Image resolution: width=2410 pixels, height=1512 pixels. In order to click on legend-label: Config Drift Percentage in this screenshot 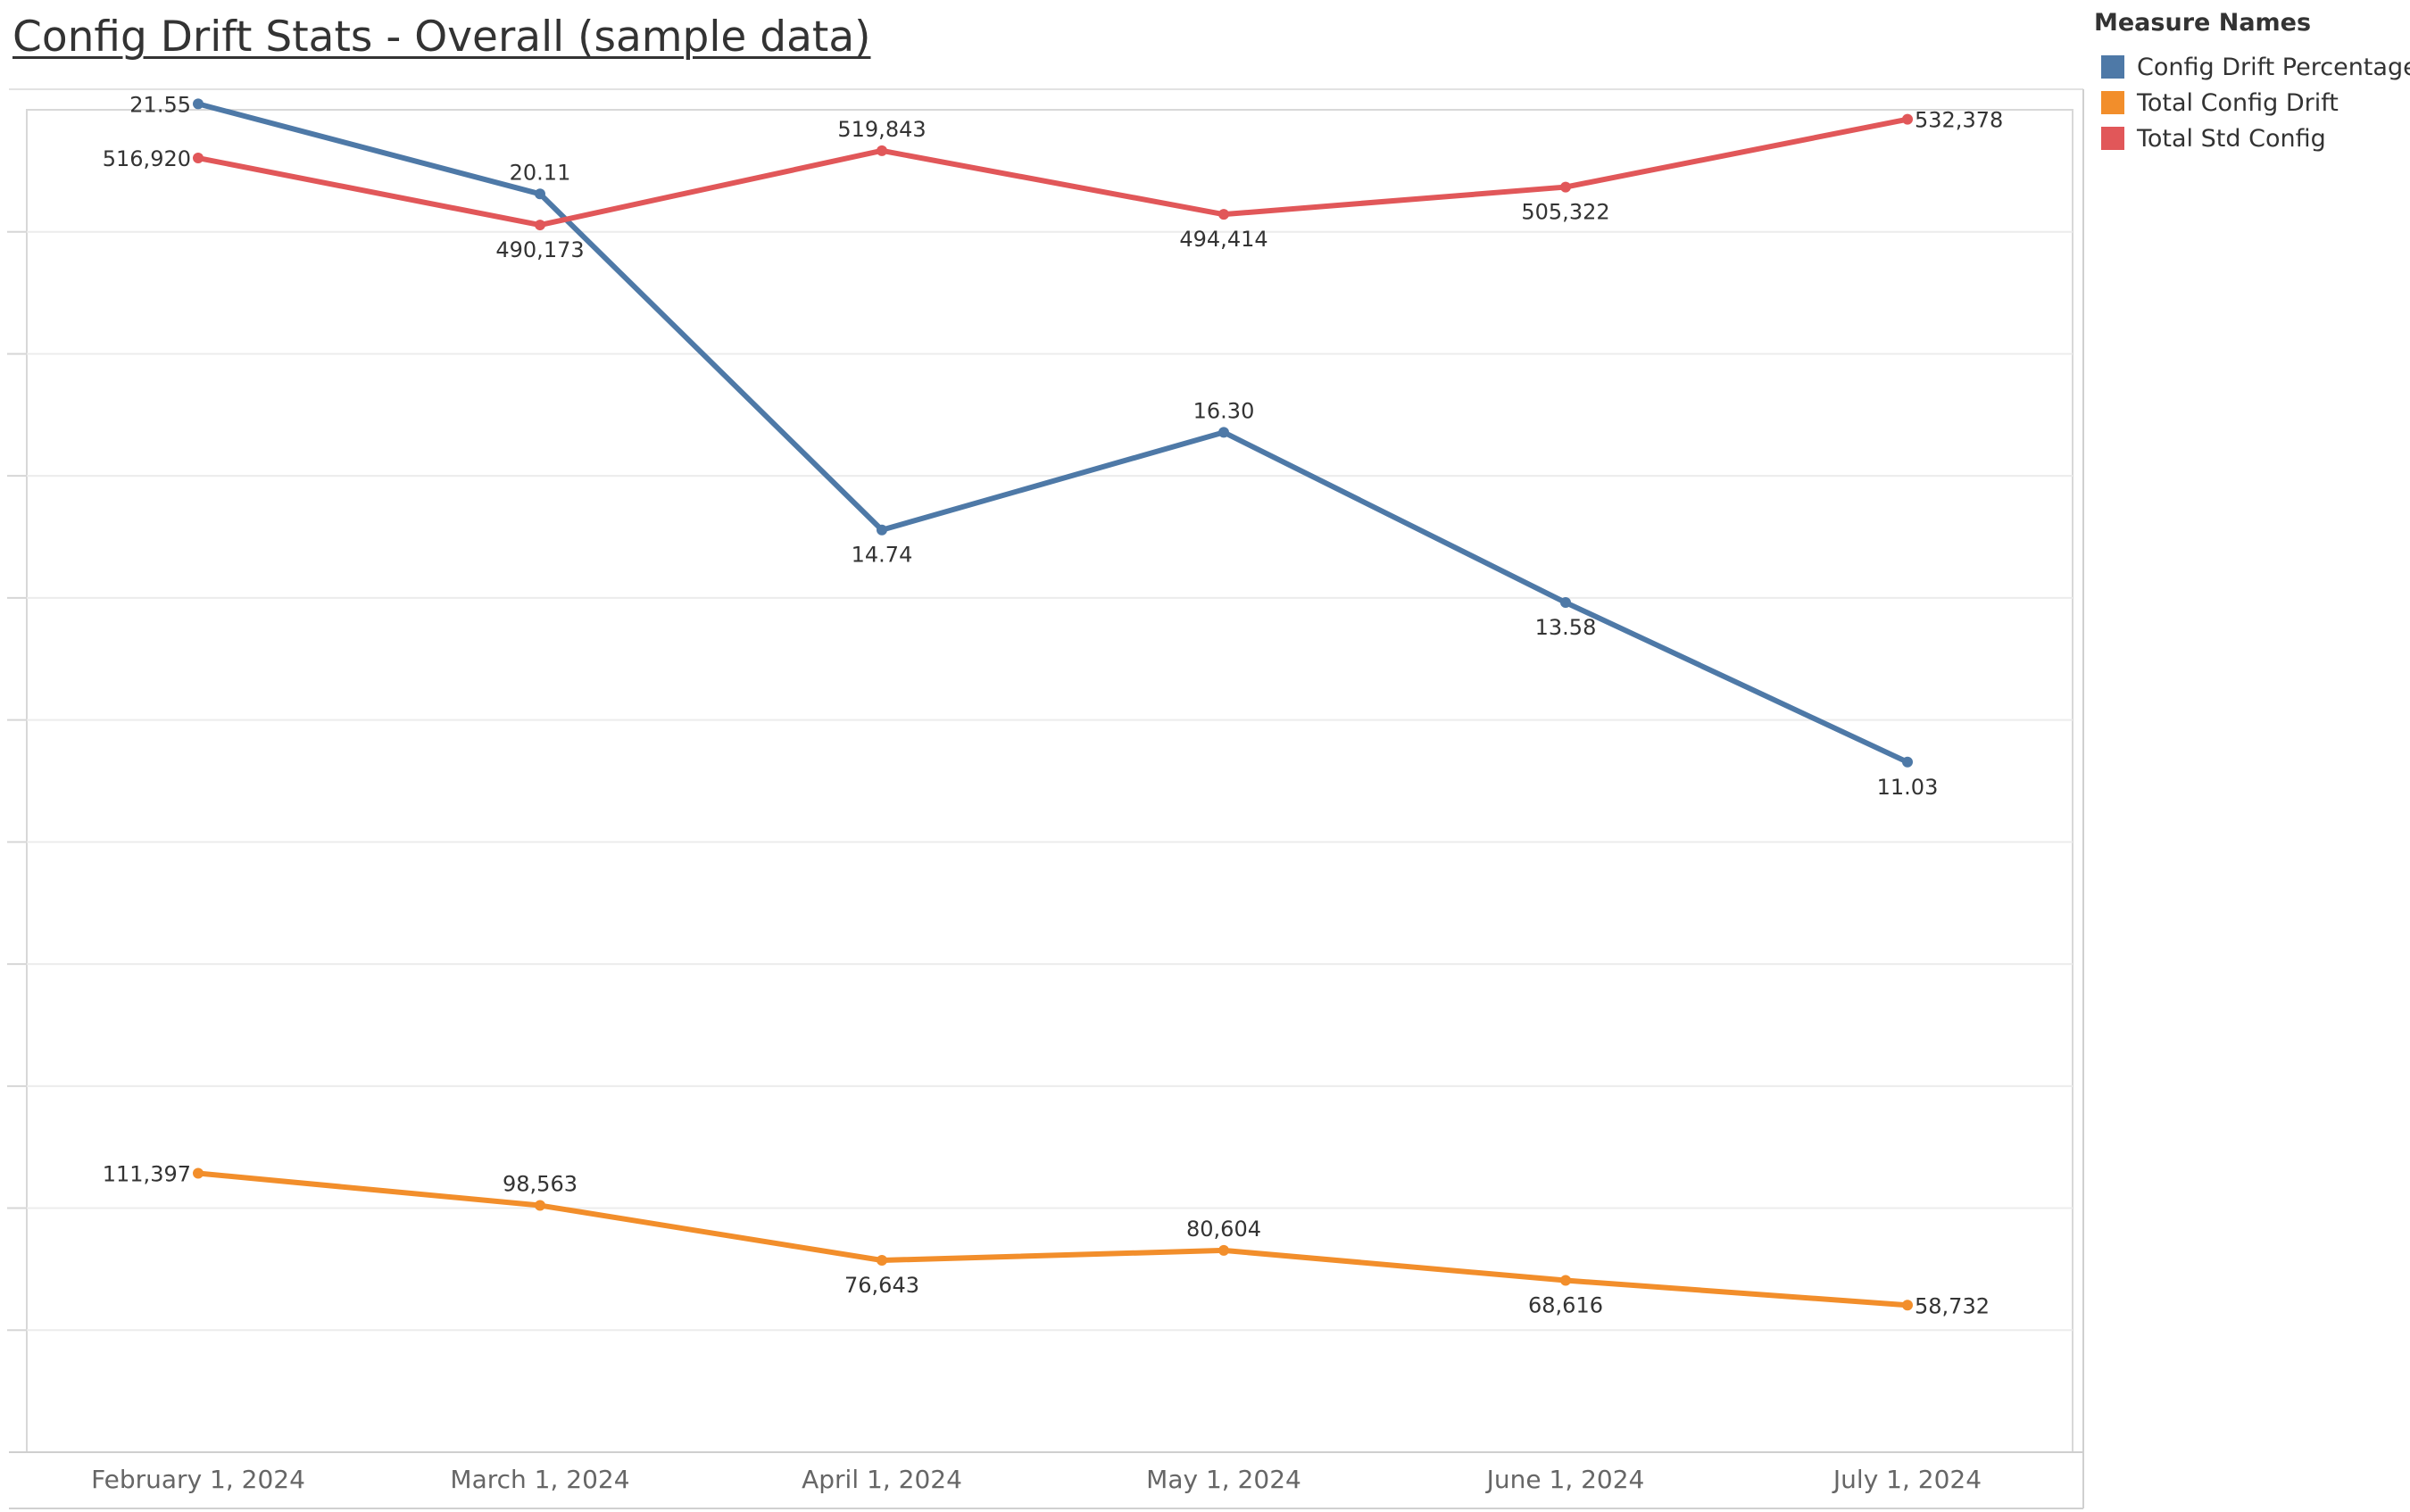, I will do `click(2273, 67)`.